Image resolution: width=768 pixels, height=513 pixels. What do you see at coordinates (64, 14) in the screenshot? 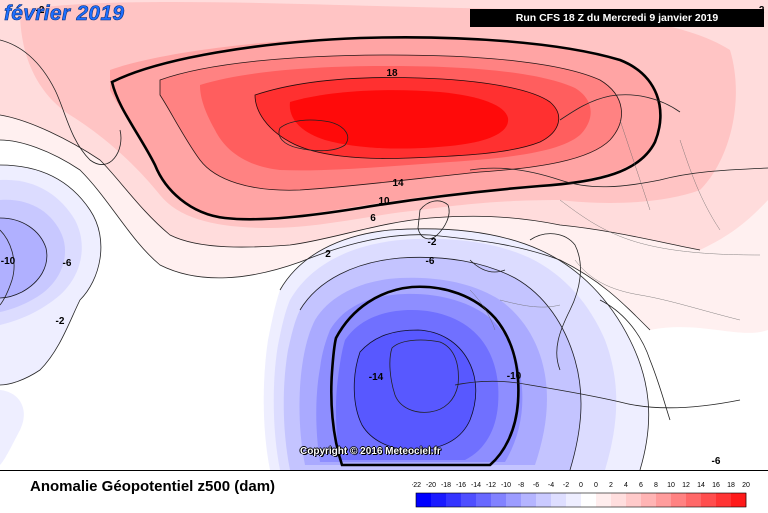
I see `map-title: février 2019` at bounding box center [64, 14].